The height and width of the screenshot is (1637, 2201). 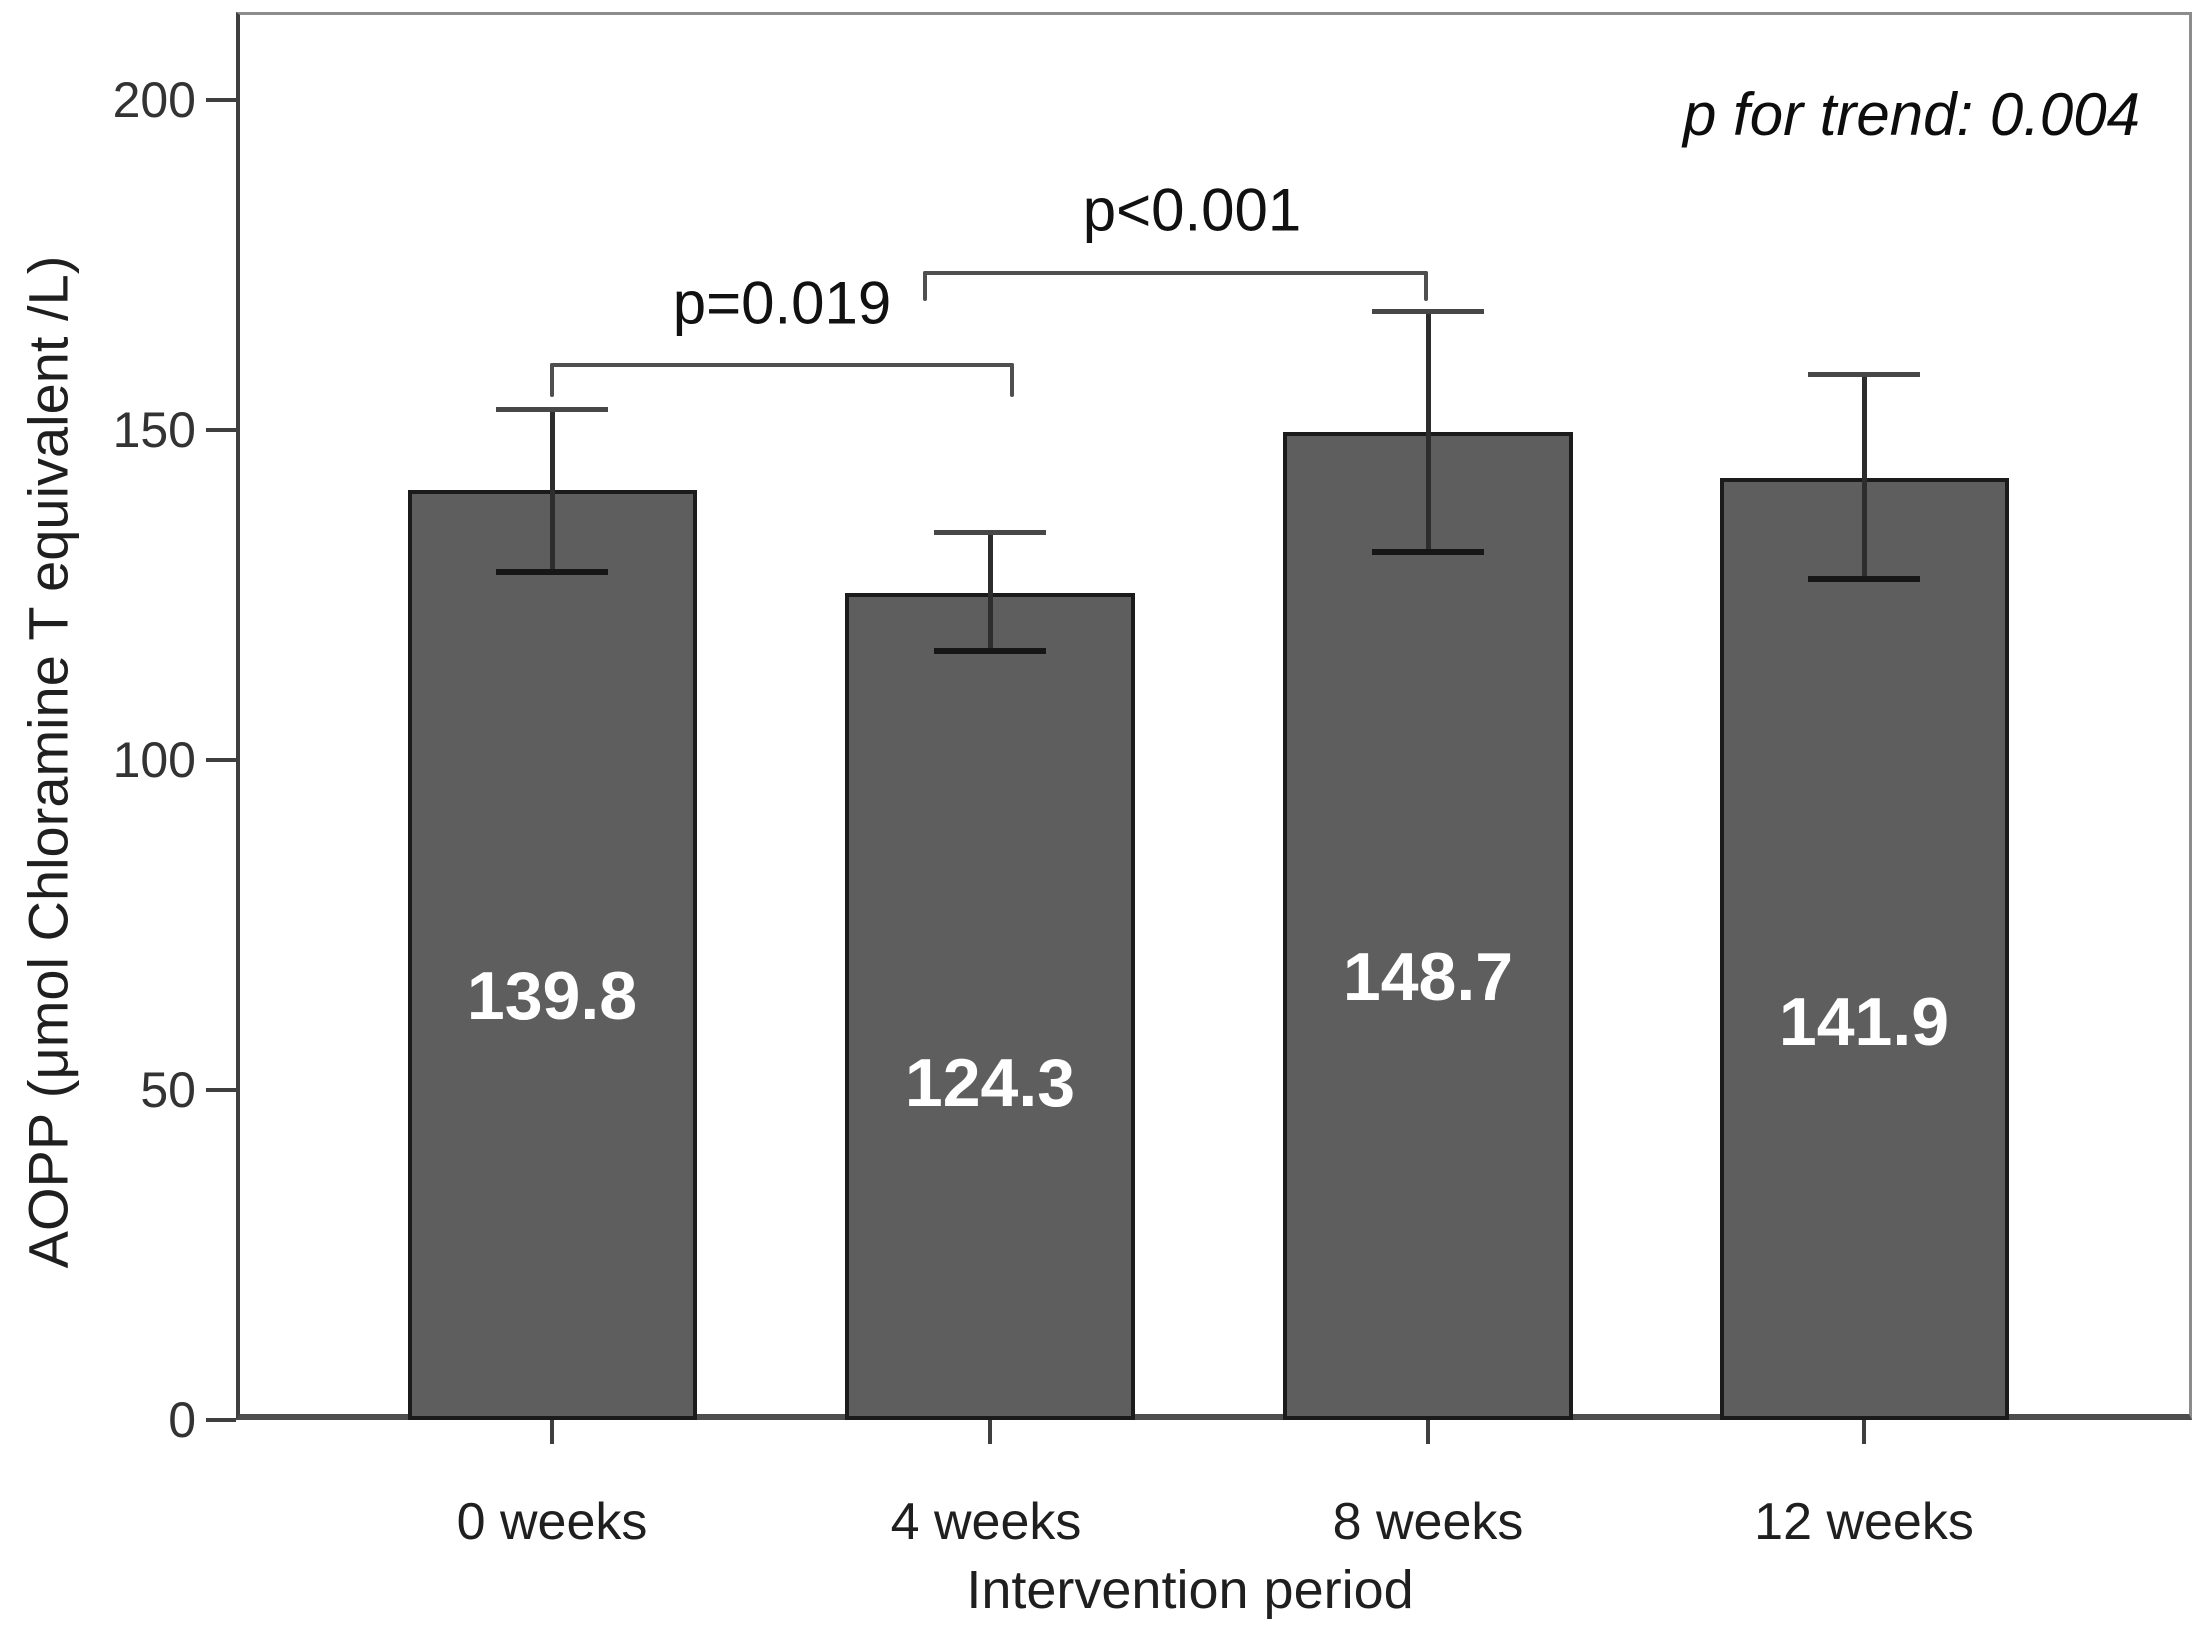 I want to click on y-tick-label-200: 200, so click(x=154, y=100).